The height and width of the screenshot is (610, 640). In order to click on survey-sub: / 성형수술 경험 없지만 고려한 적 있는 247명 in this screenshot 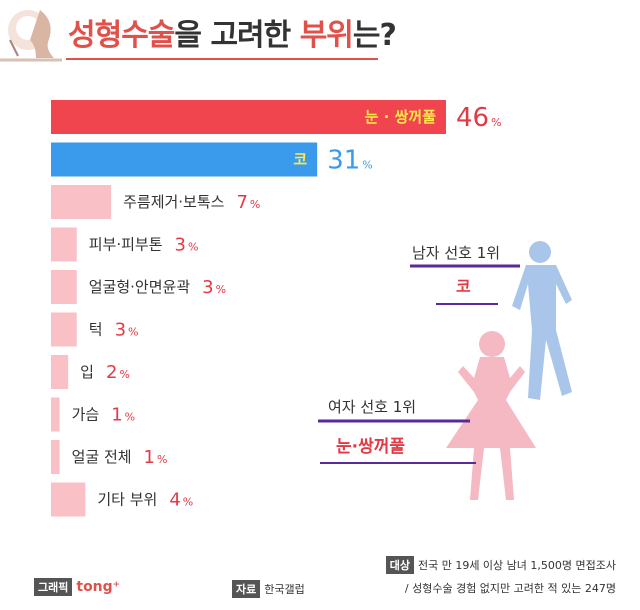, I will do `click(510, 588)`.